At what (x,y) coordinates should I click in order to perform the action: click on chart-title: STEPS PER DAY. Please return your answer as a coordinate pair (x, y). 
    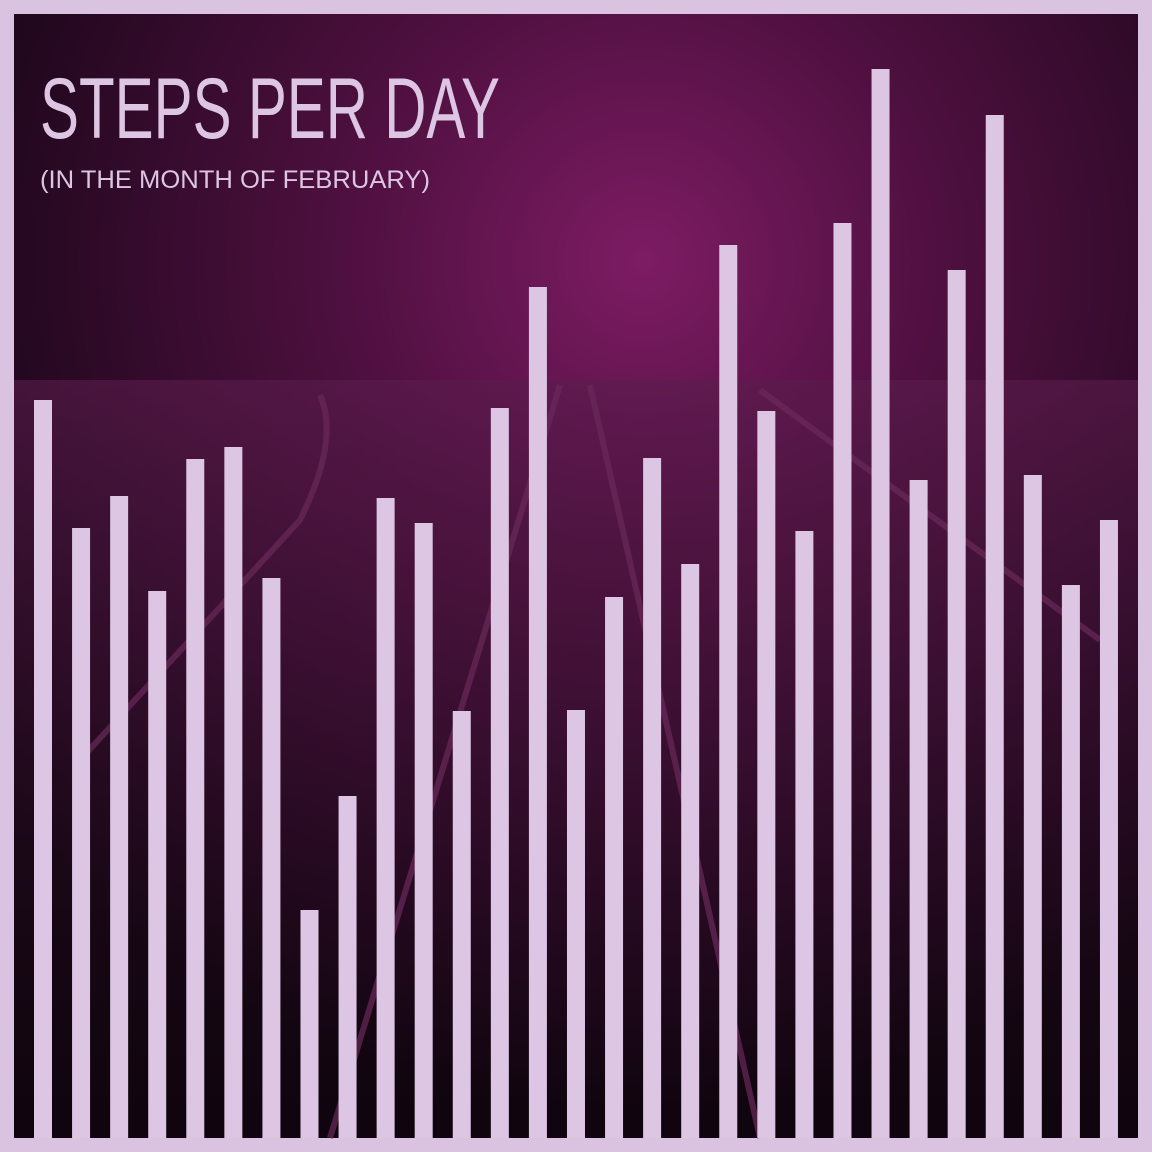
    Looking at the image, I should click on (270, 109).